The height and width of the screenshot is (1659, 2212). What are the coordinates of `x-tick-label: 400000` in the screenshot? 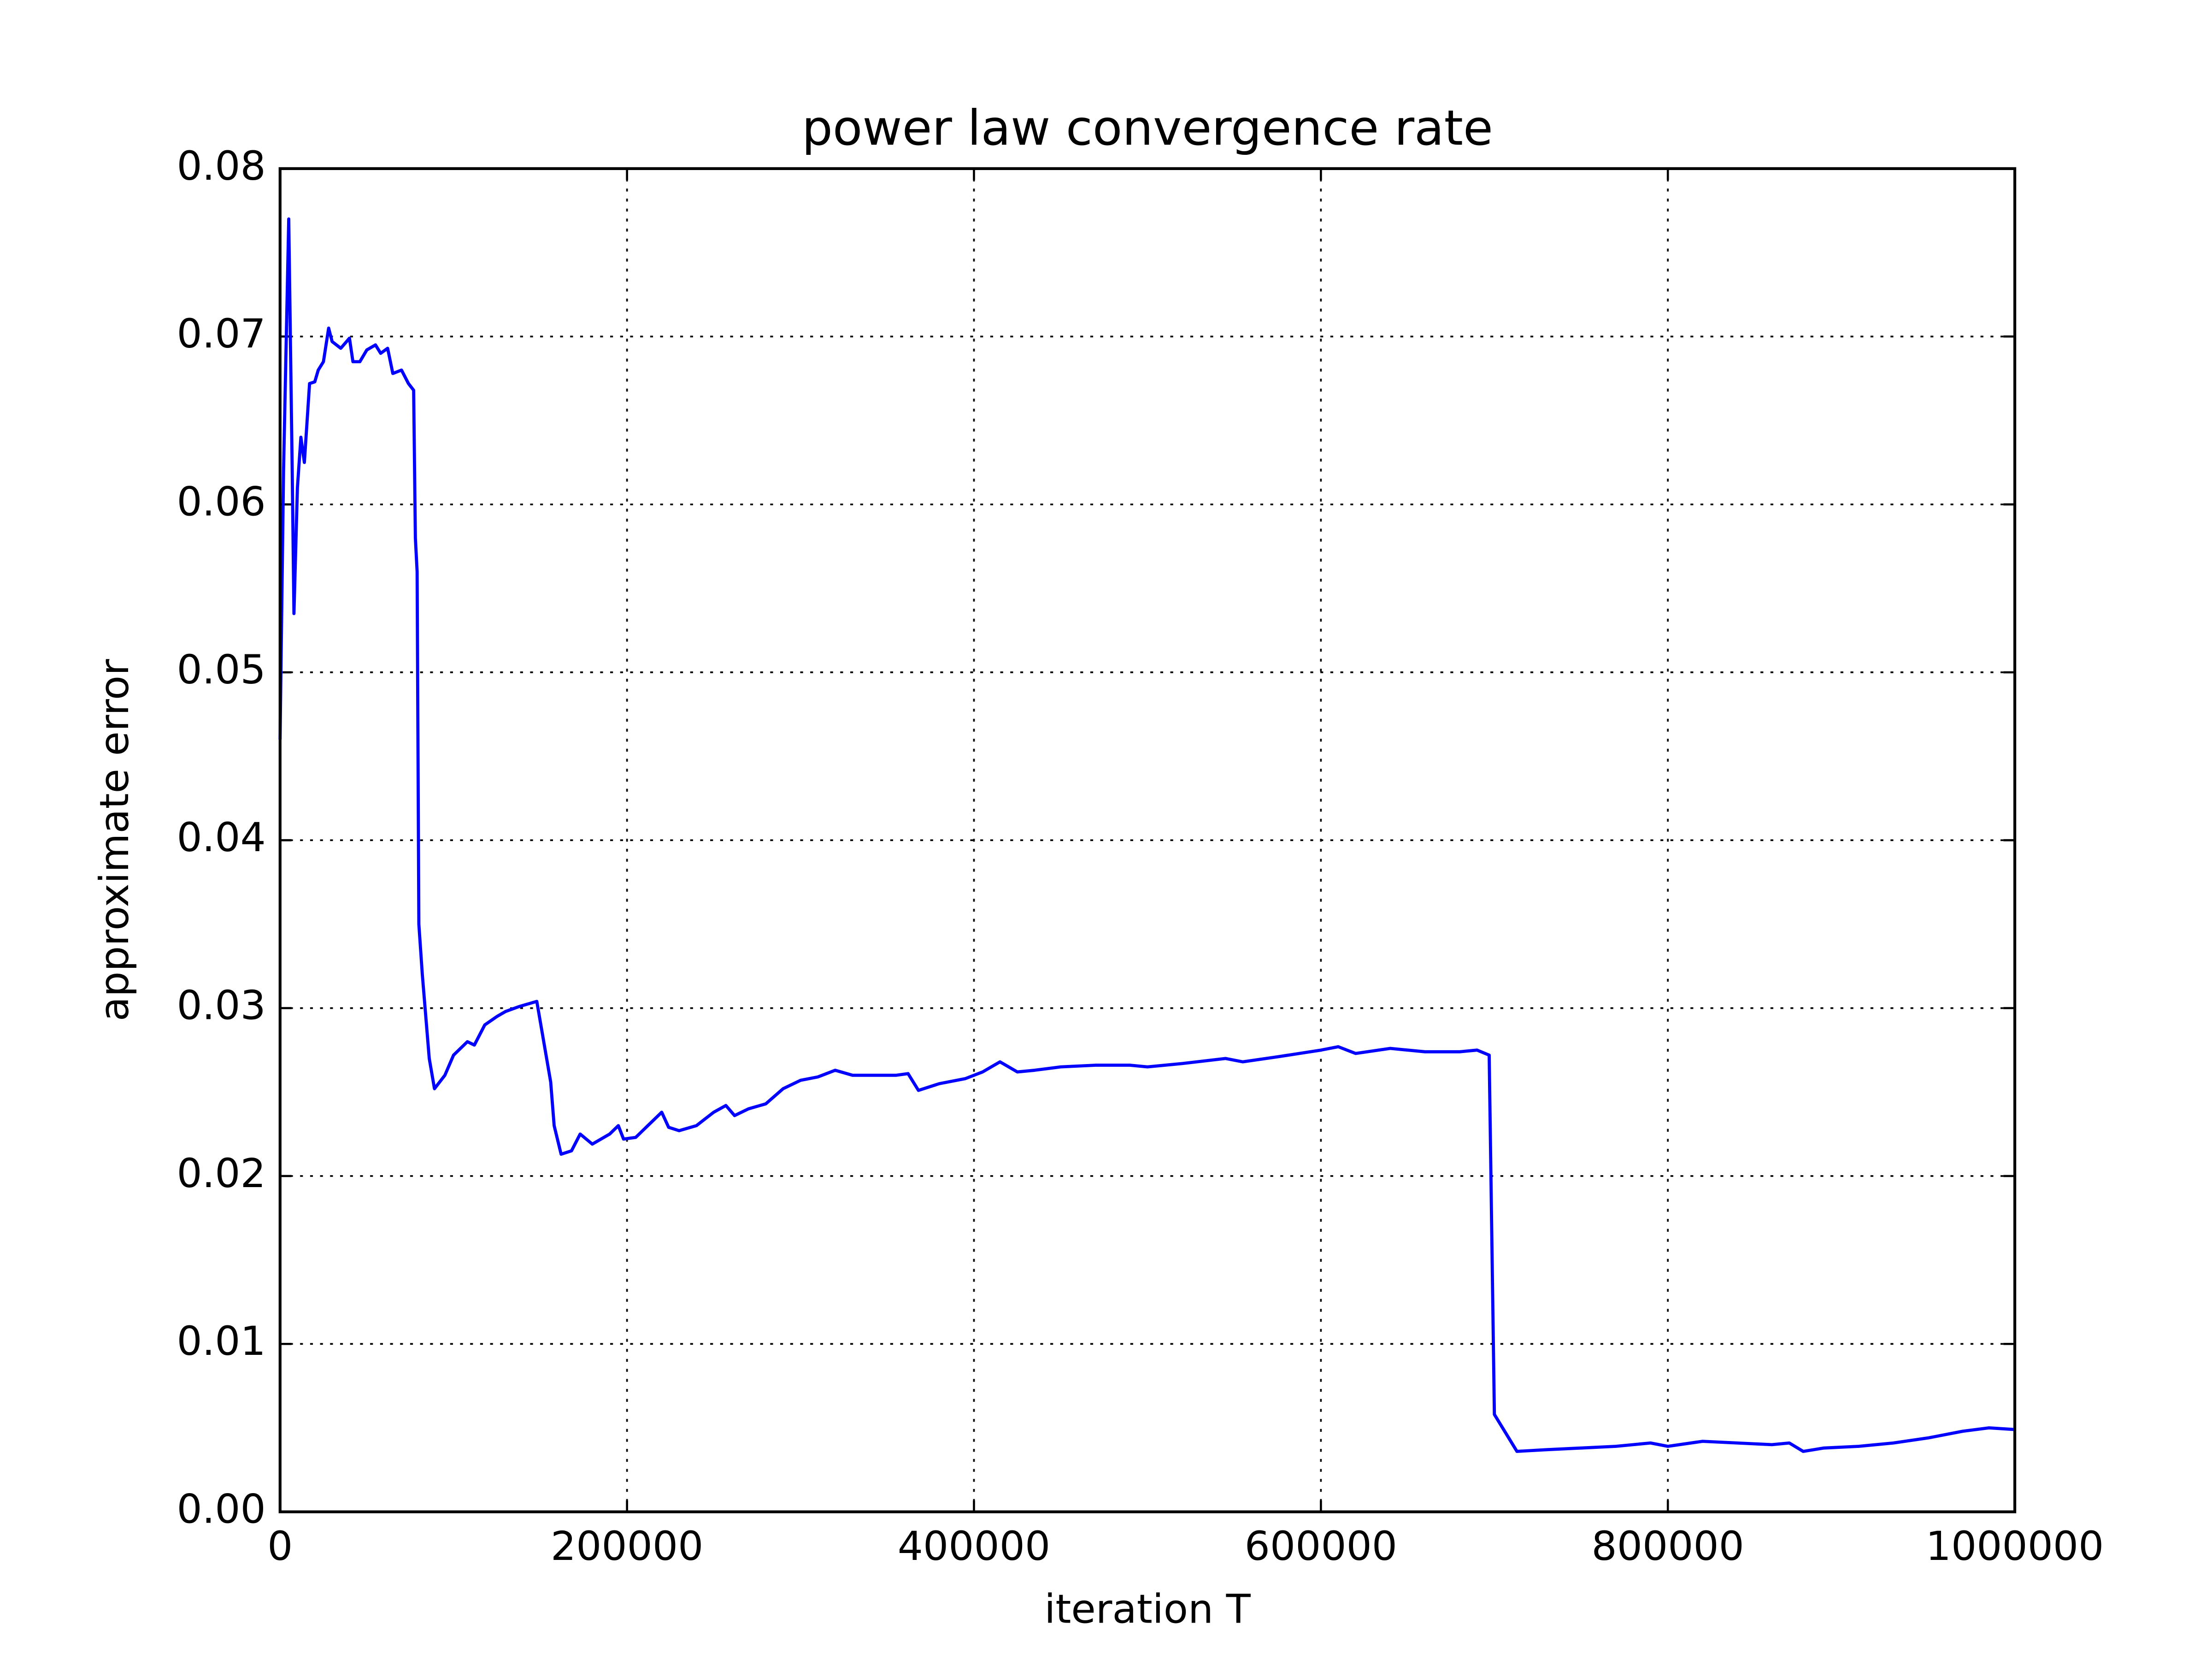 It's located at (974, 1546).